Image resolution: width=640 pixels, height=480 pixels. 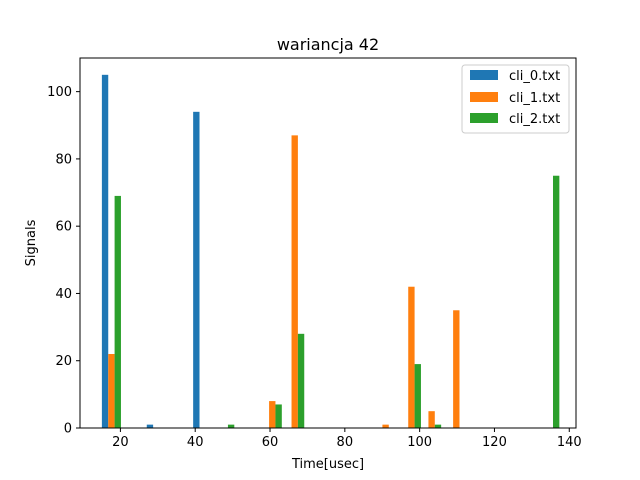 I want to click on y-axis-label: Signals, so click(x=31, y=242).